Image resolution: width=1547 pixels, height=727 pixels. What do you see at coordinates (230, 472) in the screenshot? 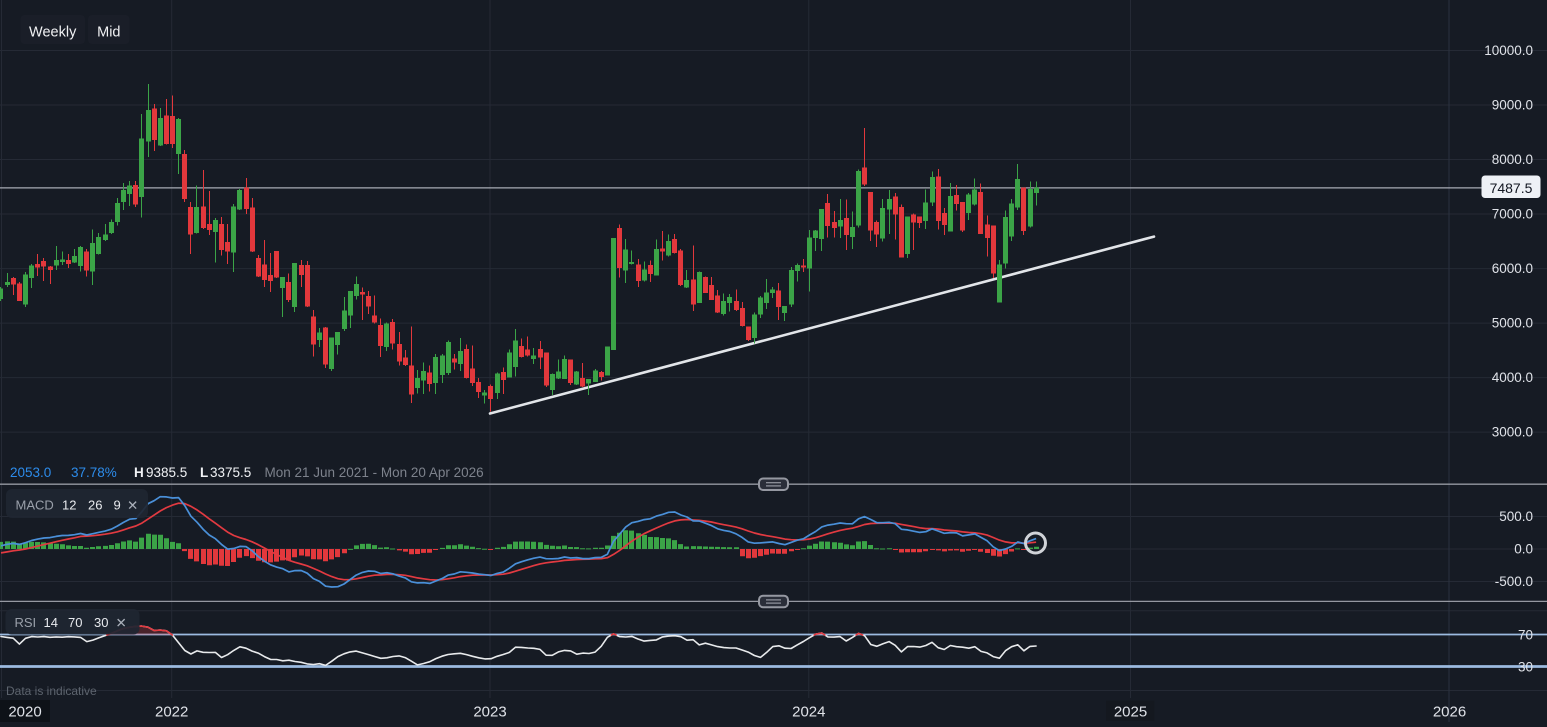
I see `svg-text: 3375.5` at bounding box center [230, 472].